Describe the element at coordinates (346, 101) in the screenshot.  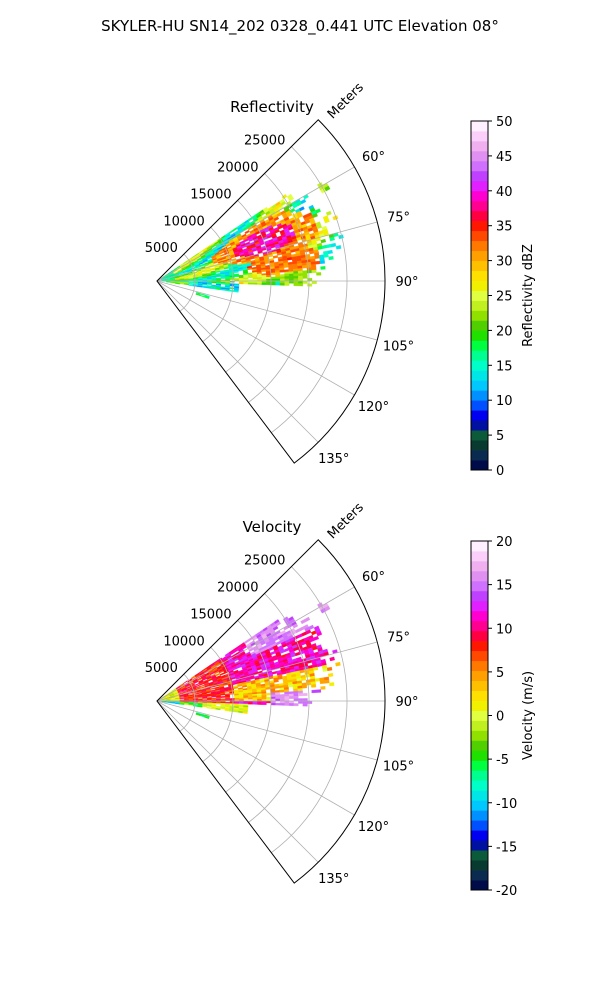
I see `reflectivity-range-axis-label: Meters` at that location.